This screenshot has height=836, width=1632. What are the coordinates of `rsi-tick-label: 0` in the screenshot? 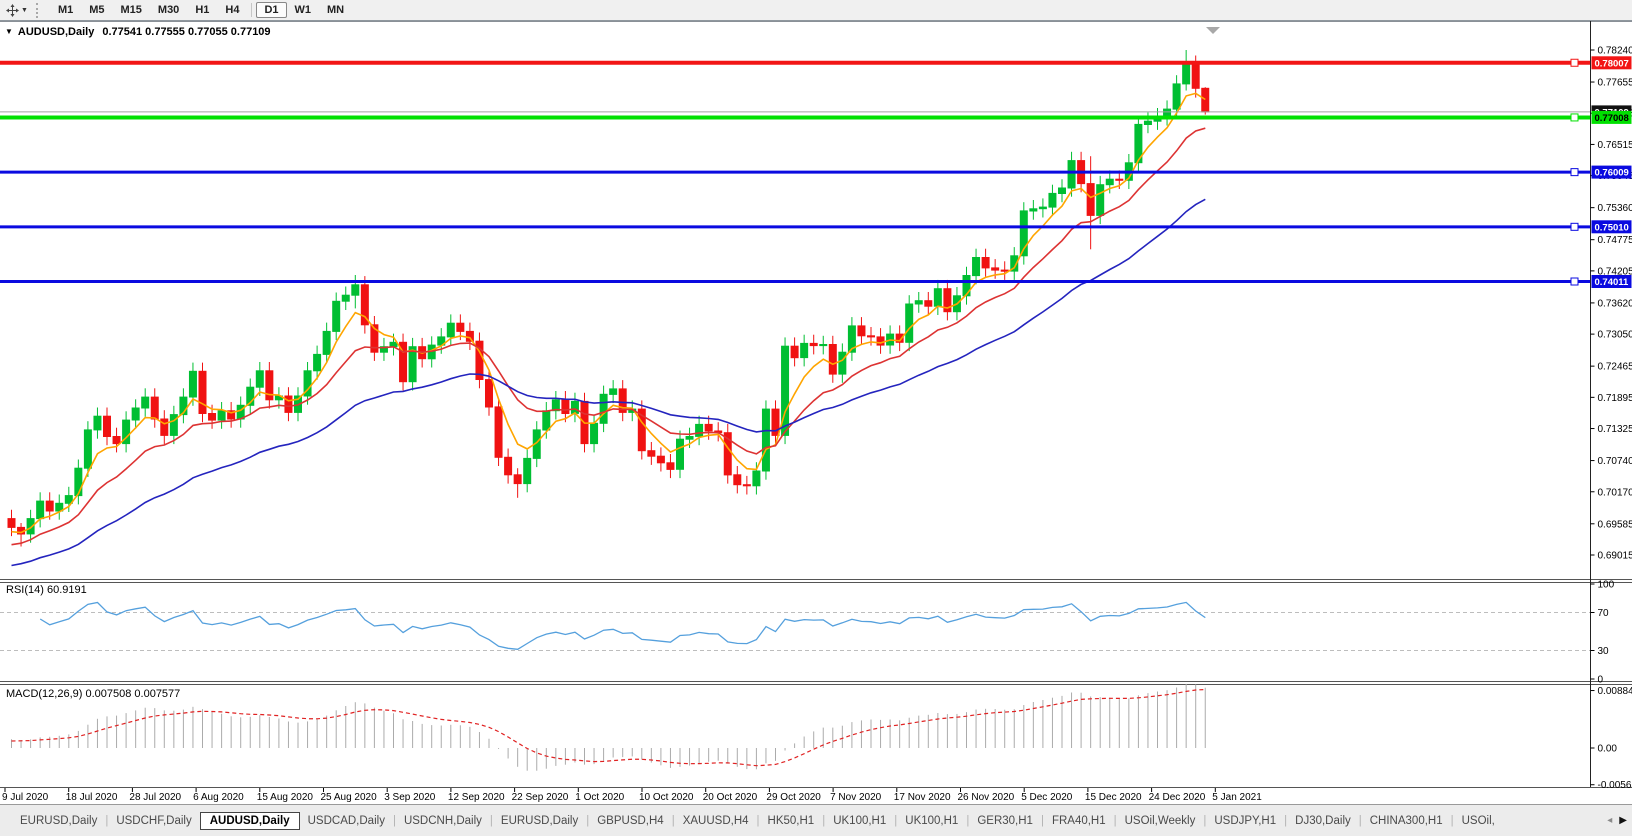 It's located at (1601, 680).